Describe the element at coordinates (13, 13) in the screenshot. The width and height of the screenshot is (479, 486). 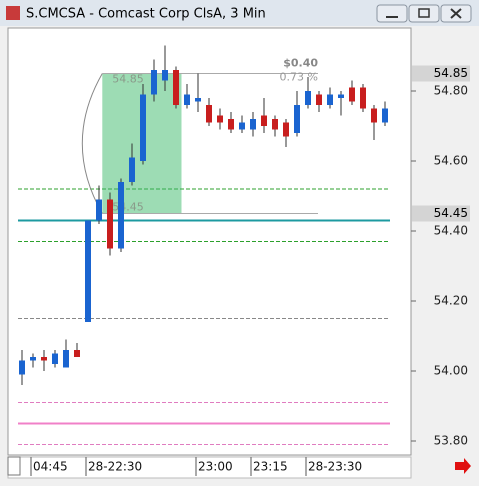
I see `app-icon` at that location.